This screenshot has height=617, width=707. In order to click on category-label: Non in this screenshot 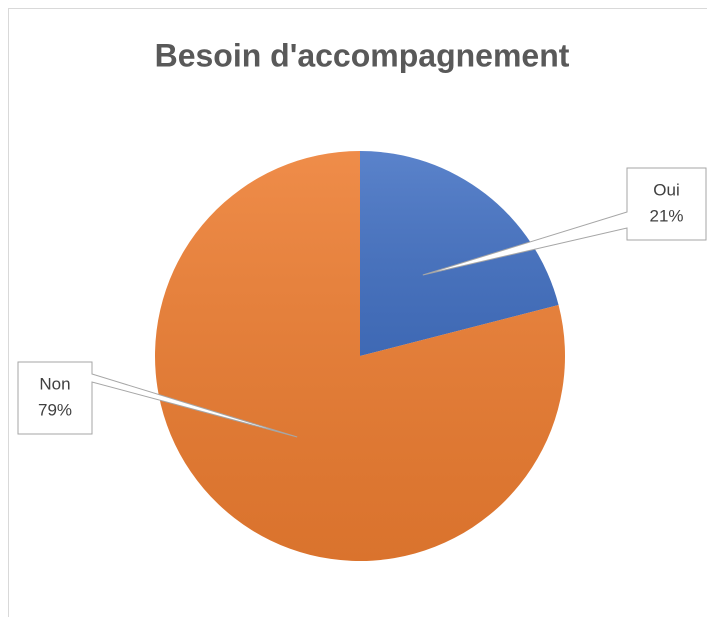, I will do `click(54, 383)`.